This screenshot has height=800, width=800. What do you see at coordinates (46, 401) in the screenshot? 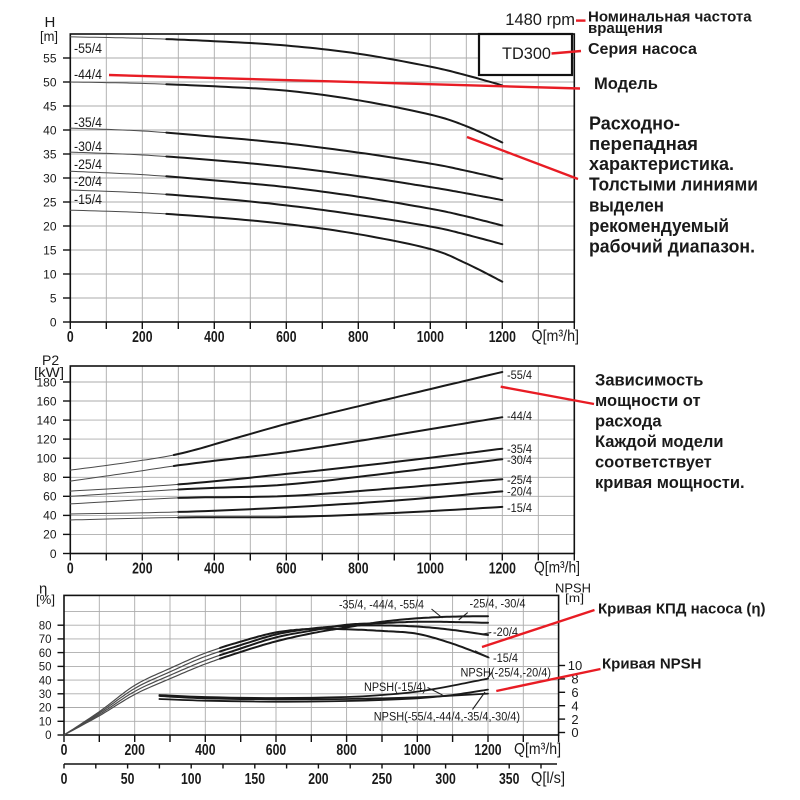
I see `svg-text: 160` at bounding box center [46, 401].